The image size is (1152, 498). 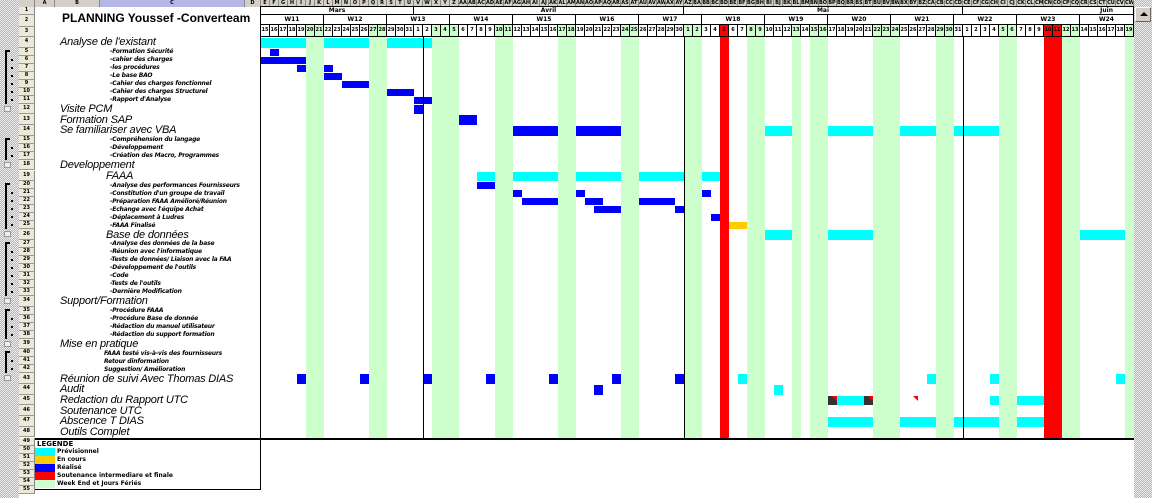 I want to click on column-header-H: H, so click(x=292, y=3).